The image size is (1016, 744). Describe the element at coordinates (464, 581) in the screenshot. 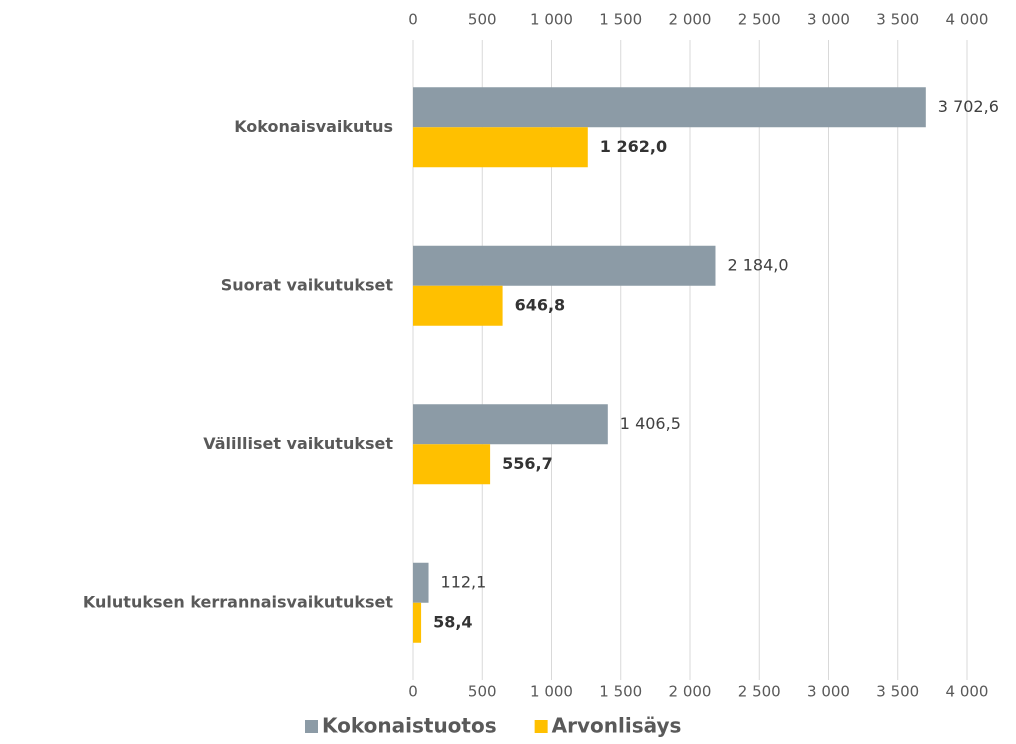

I see `value-label: 112,1` at that location.